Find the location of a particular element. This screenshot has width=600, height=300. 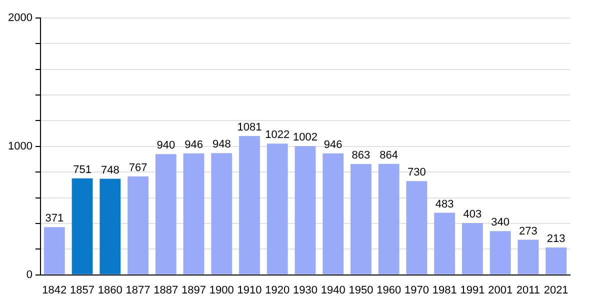

data-label: 730 is located at coordinates (417, 172).